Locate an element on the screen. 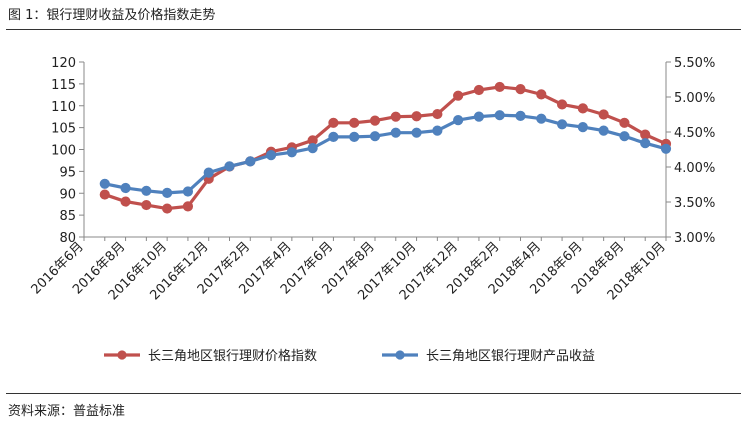  right-tick-label: 3.50% is located at coordinates (694, 203).